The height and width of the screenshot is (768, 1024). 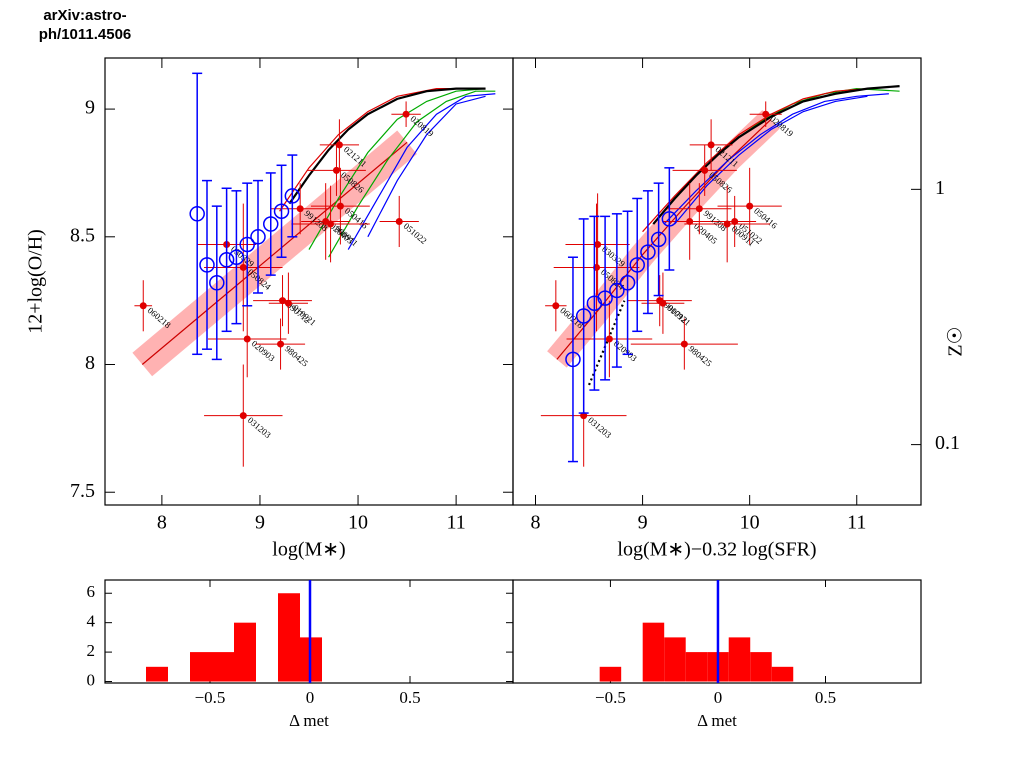 I want to click on y-tick-label: 7.5, so click(x=82, y=491).